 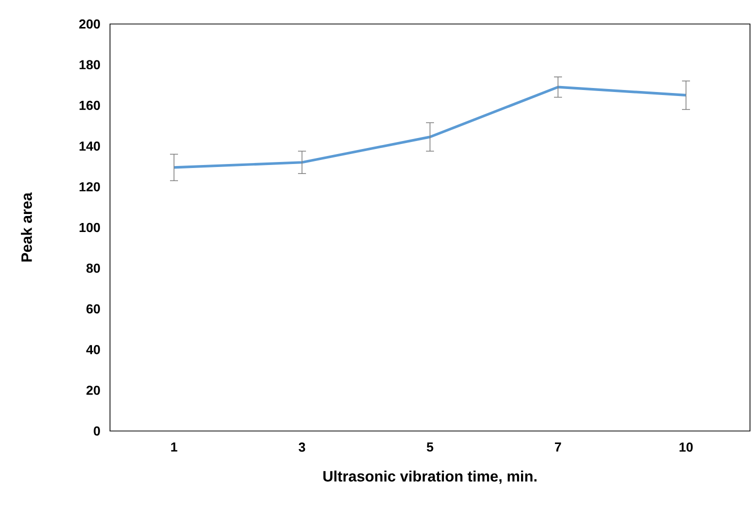 What do you see at coordinates (429, 477) in the screenshot?
I see `x-axis-title: Ultrasonic vibration time, min.` at bounding box center [429, 477].